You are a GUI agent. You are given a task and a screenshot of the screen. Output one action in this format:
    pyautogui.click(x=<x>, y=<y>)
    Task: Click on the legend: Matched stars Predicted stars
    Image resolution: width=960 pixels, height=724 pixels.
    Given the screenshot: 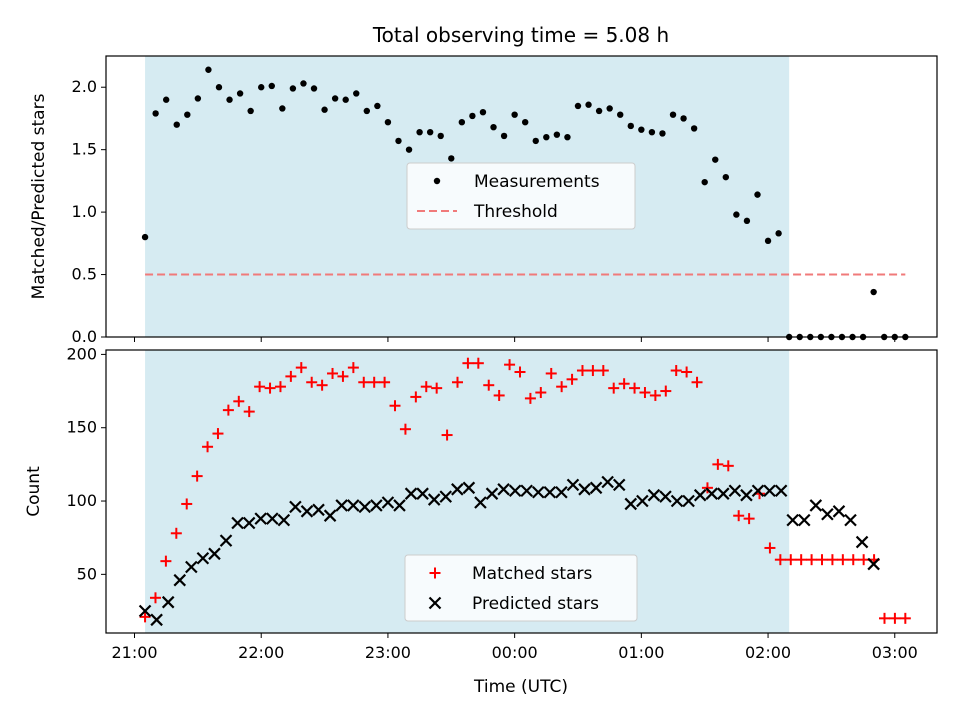 What is the action you would take?
    pyautogui.click(x=521, y=588)
    